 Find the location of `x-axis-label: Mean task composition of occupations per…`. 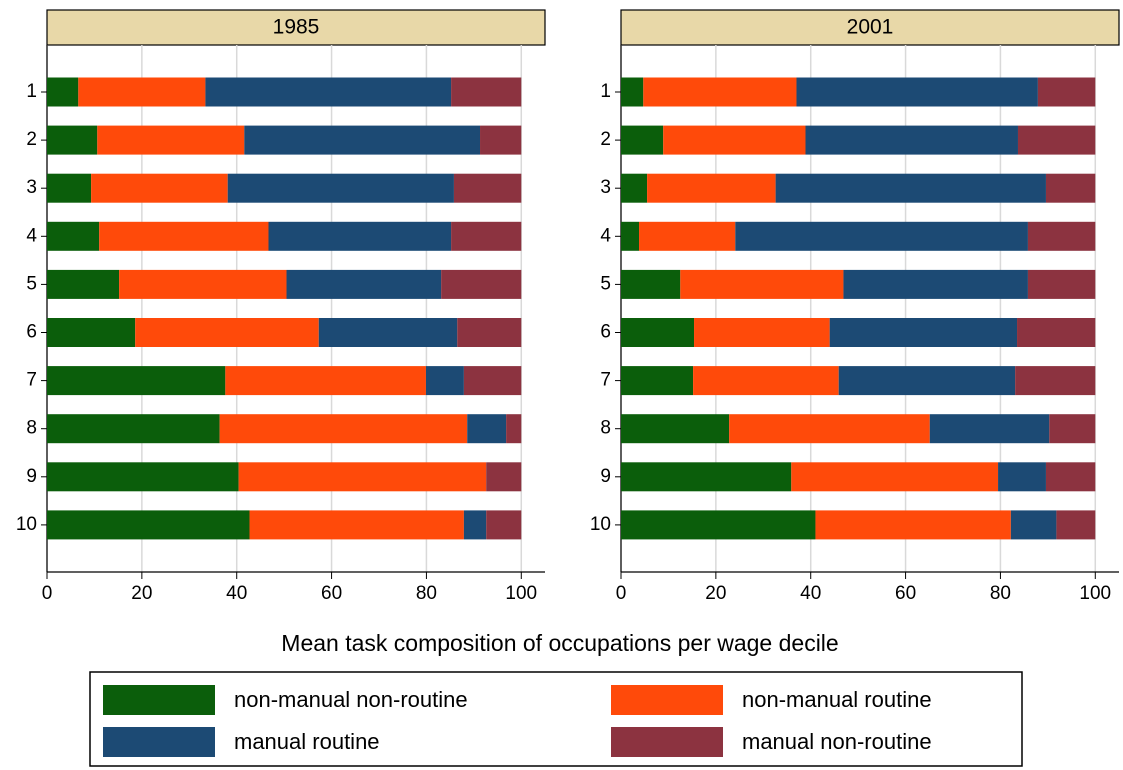

x-axis-label: Mean task composition of occupations per… is located at coordinates (559, 643).